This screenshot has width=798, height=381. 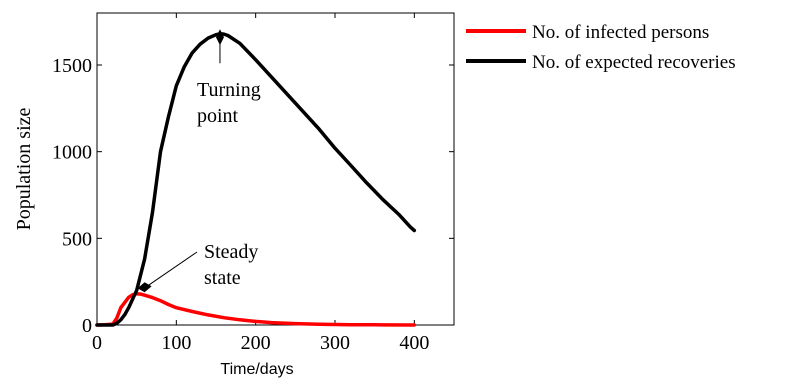 What do you see at coordinates (173, 268) in the screenshot?
I see `steady-state-arrow` at bounding box center [173, 268].